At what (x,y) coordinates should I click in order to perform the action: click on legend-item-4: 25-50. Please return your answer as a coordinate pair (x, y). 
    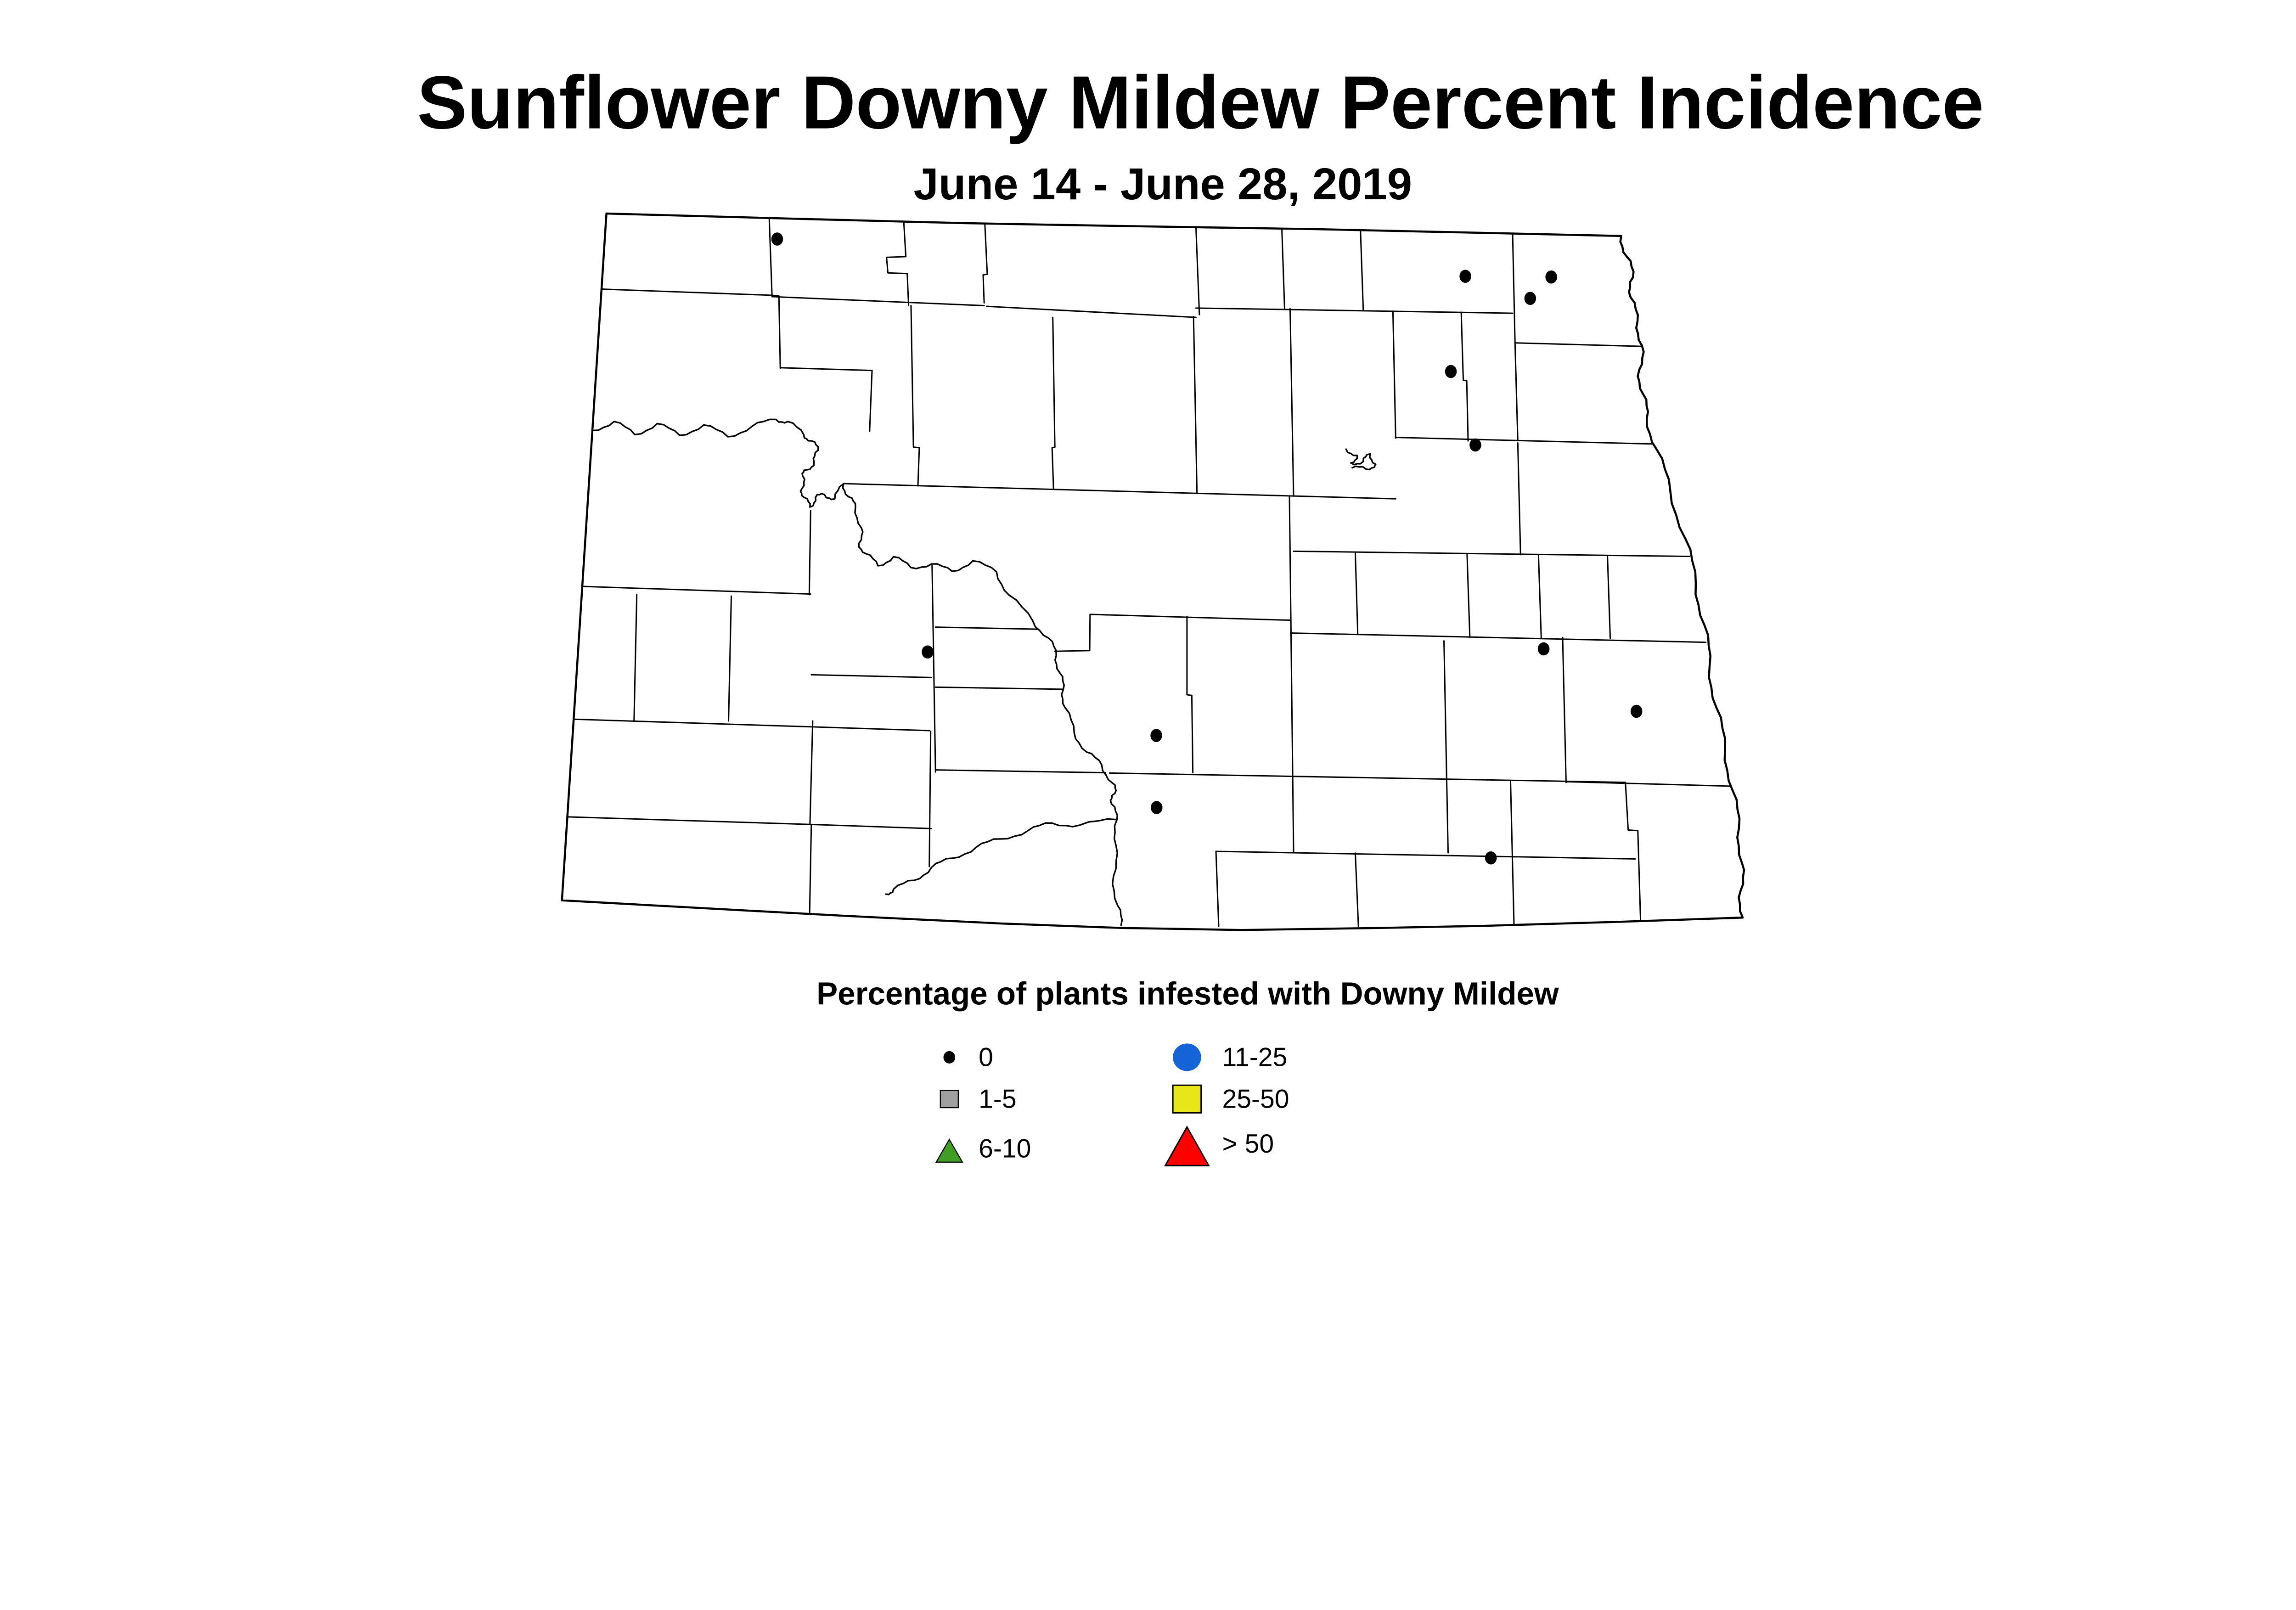
    Looking at the image, I should click on (1230, 1099).